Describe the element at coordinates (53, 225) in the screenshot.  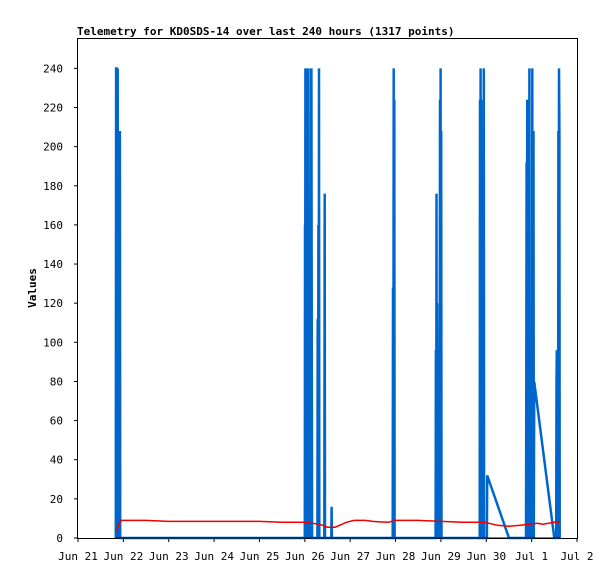
I see `y-tick-label: 160` at that location.